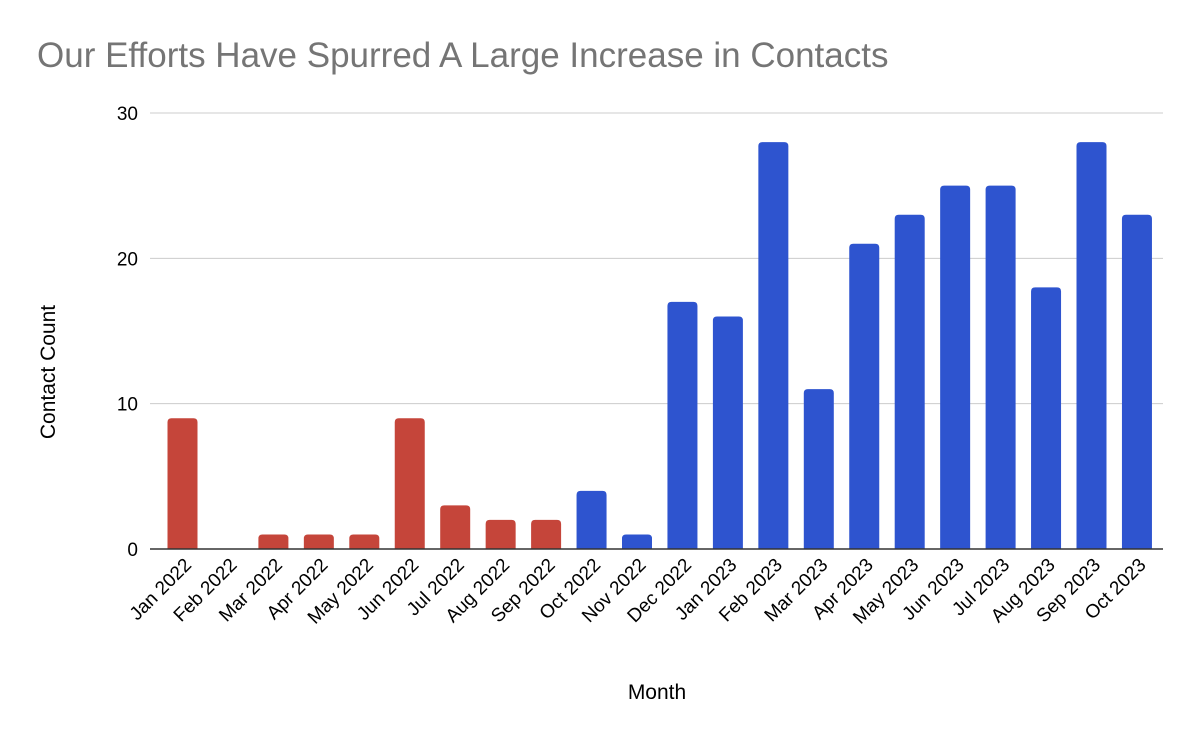 The image size is (1200, 742). What do you see at coordinates (1091, 346) in the screenshot?
I see `bar-sep-2023` at bounding box center [1091, 346].